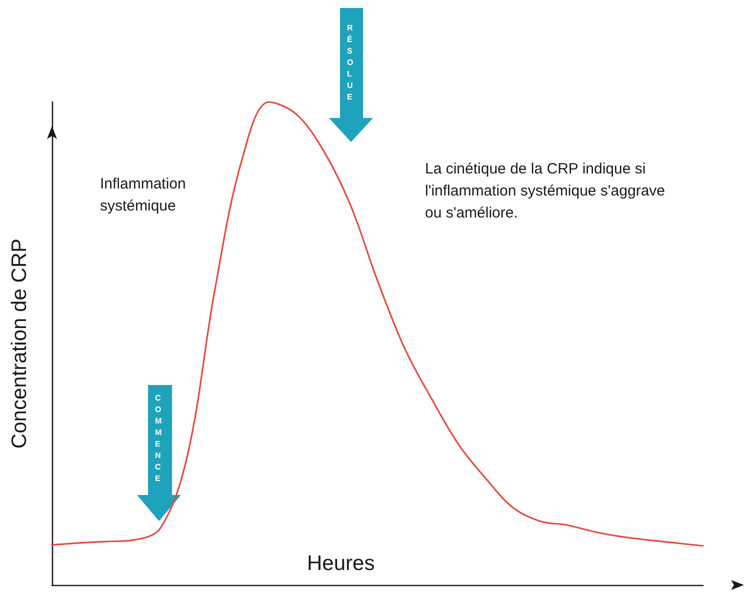  Describe the element at coordinates (158, 438) in the screenshot. I see `annotation: COMMENCE` at that location.